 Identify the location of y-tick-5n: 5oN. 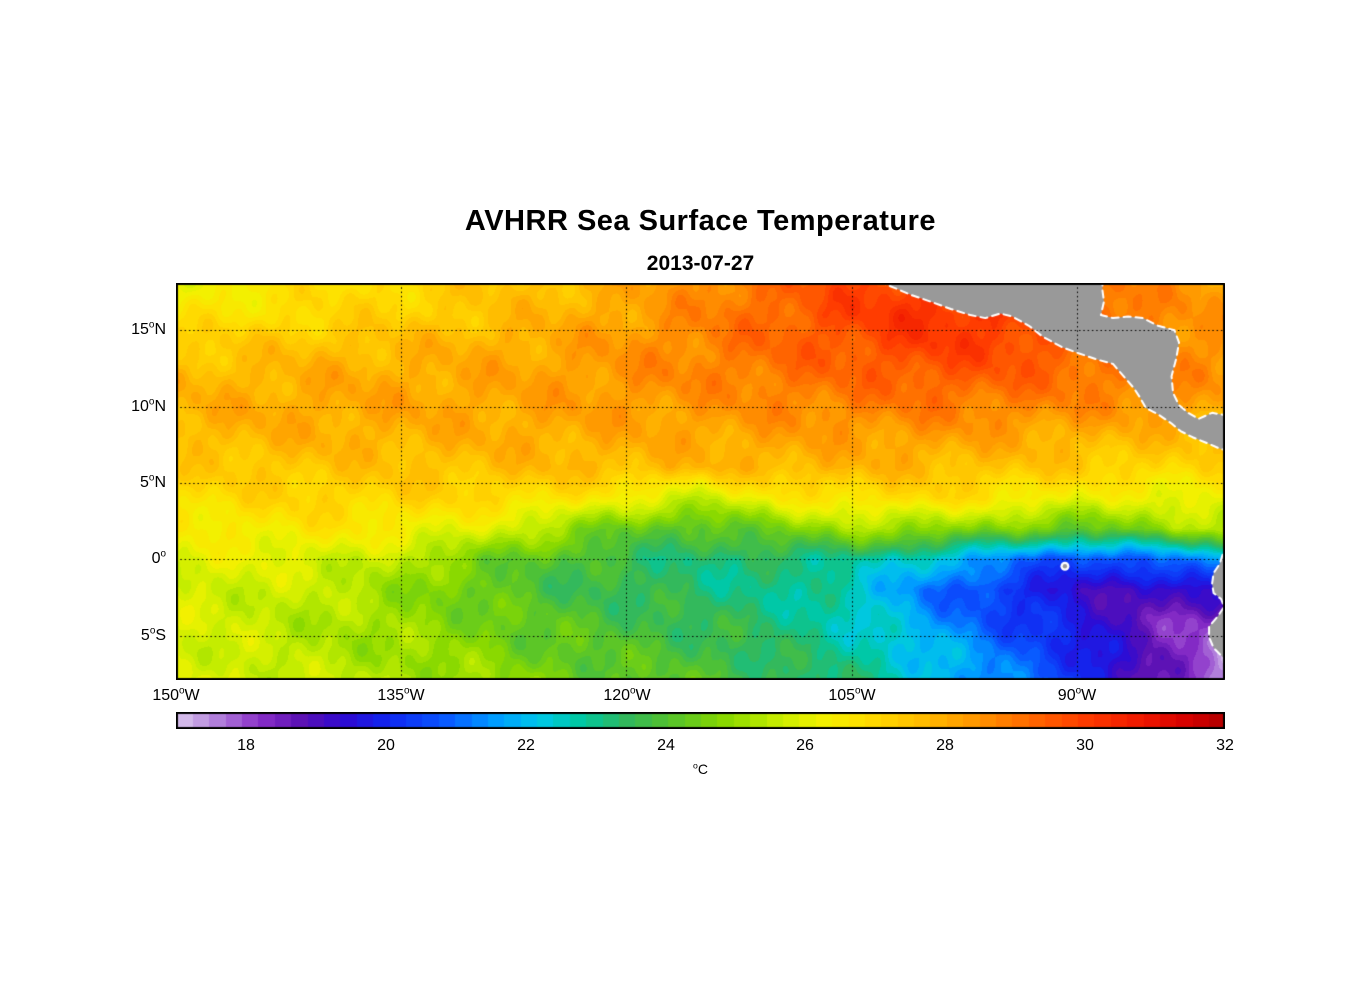
(153, 481).